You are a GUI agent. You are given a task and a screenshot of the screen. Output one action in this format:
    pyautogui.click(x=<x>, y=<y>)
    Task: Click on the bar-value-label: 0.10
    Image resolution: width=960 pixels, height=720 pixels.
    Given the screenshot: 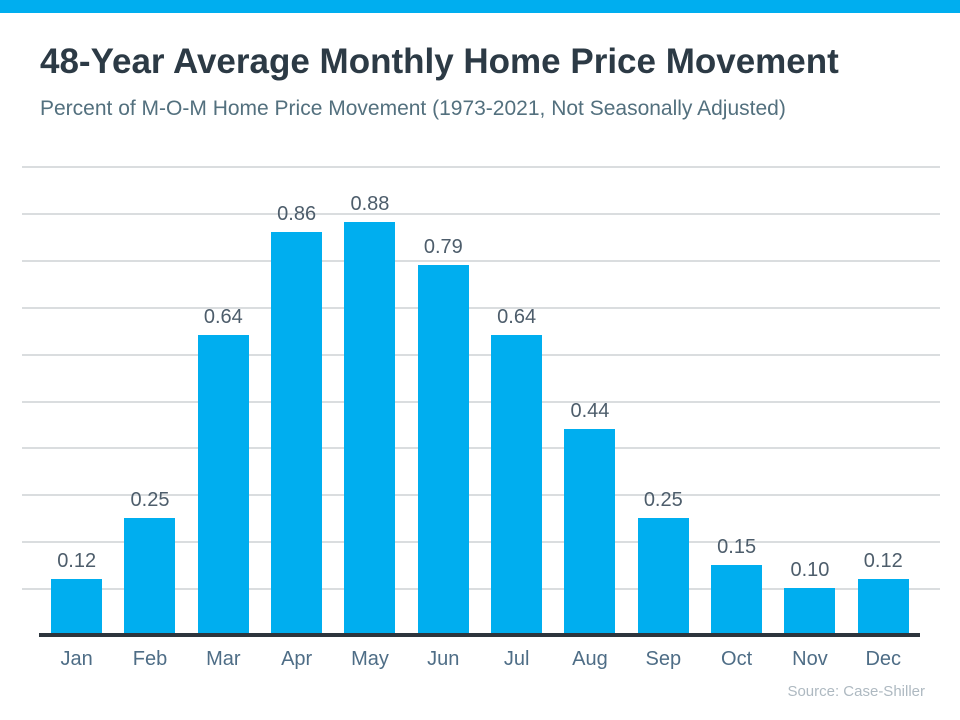 What is the action you would take?
    pyautogui.click(x=810, y=570)
    